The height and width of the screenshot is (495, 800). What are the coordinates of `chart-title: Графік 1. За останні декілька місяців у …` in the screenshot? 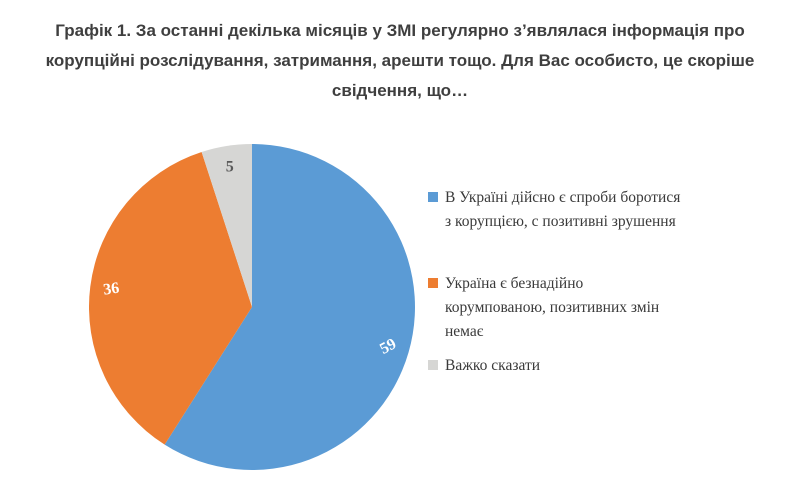 It's located at (400, 60).